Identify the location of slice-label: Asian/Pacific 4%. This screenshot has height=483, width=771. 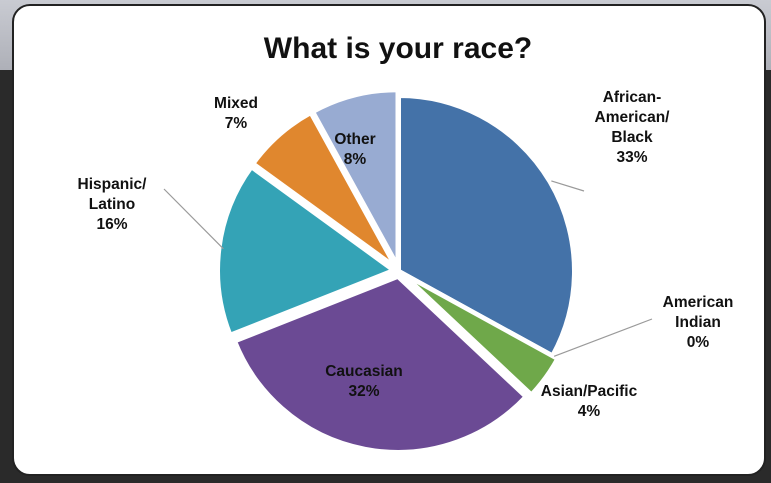
(589, 401).